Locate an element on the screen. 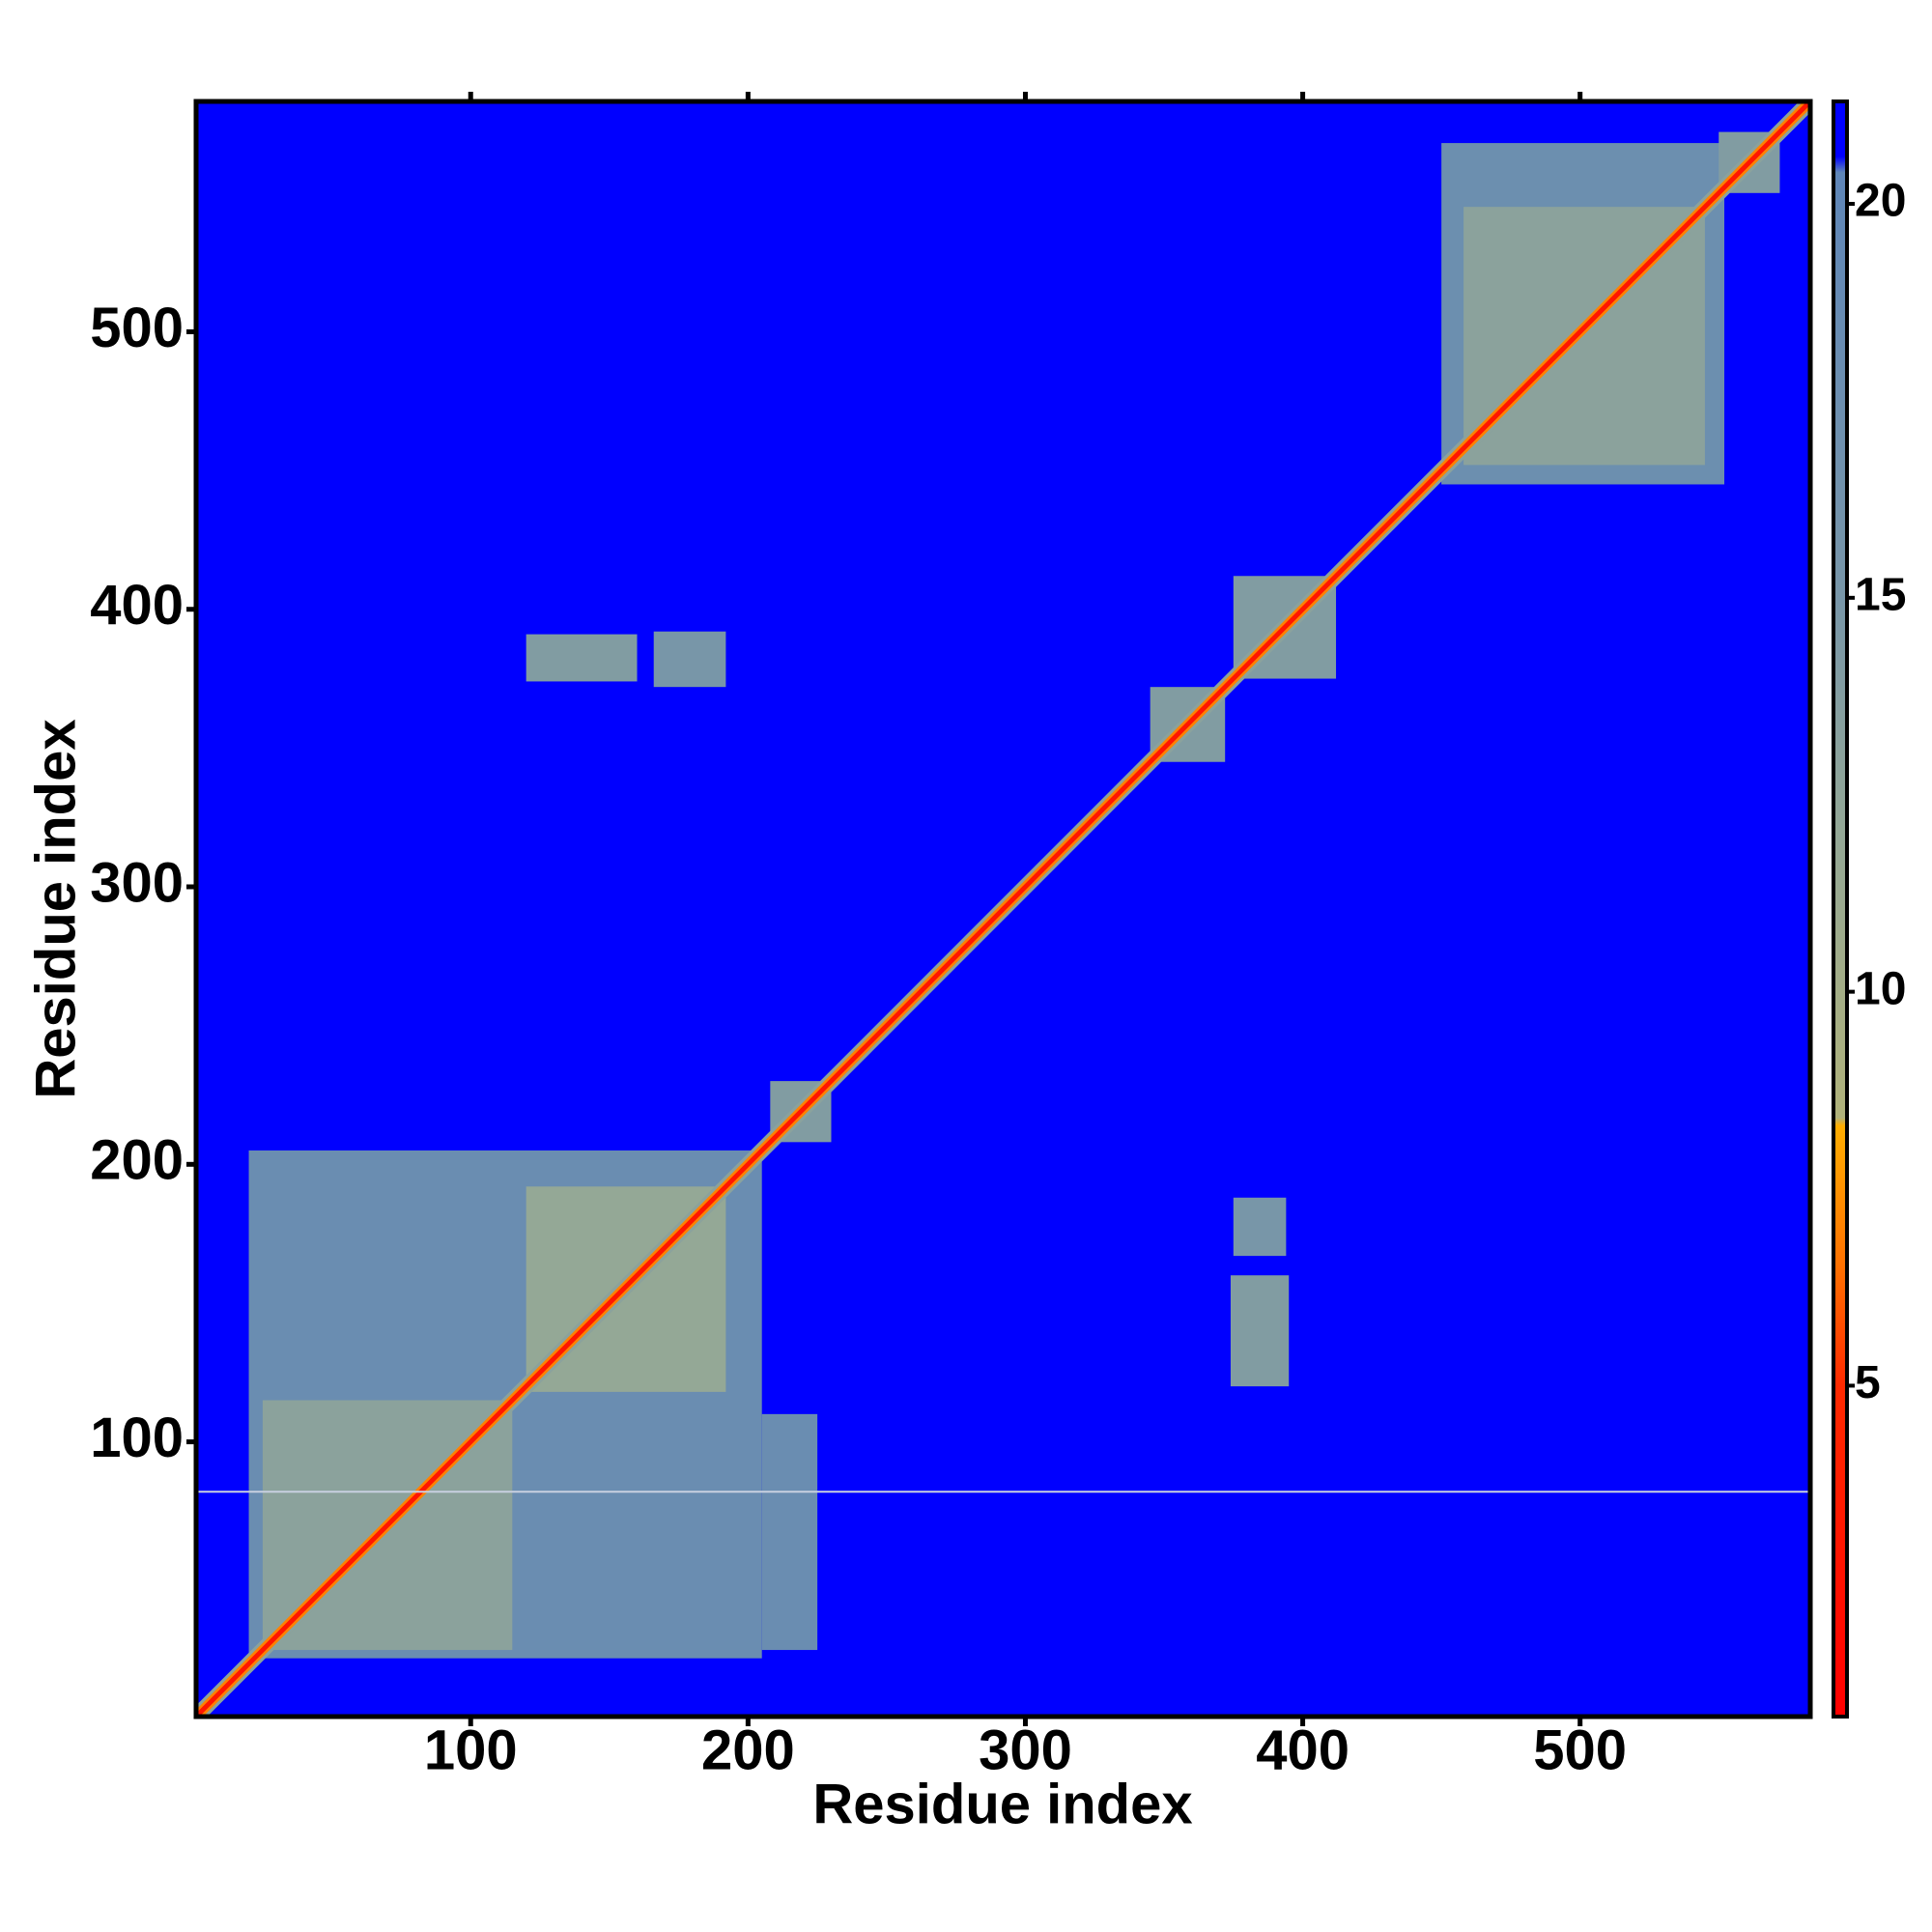 Image resolution: width=1932 pixels, height=1932 pixels. y-tick-label: 100 is located at coordinates (137, 1437).